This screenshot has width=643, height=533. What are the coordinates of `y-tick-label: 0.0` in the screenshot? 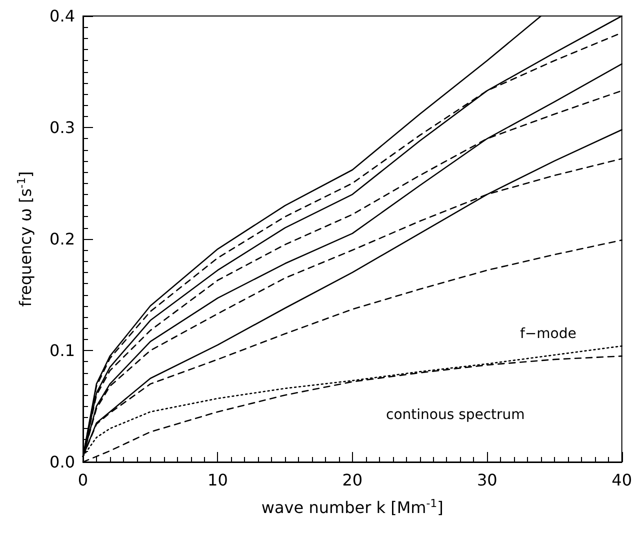 It's located at (62, 462).